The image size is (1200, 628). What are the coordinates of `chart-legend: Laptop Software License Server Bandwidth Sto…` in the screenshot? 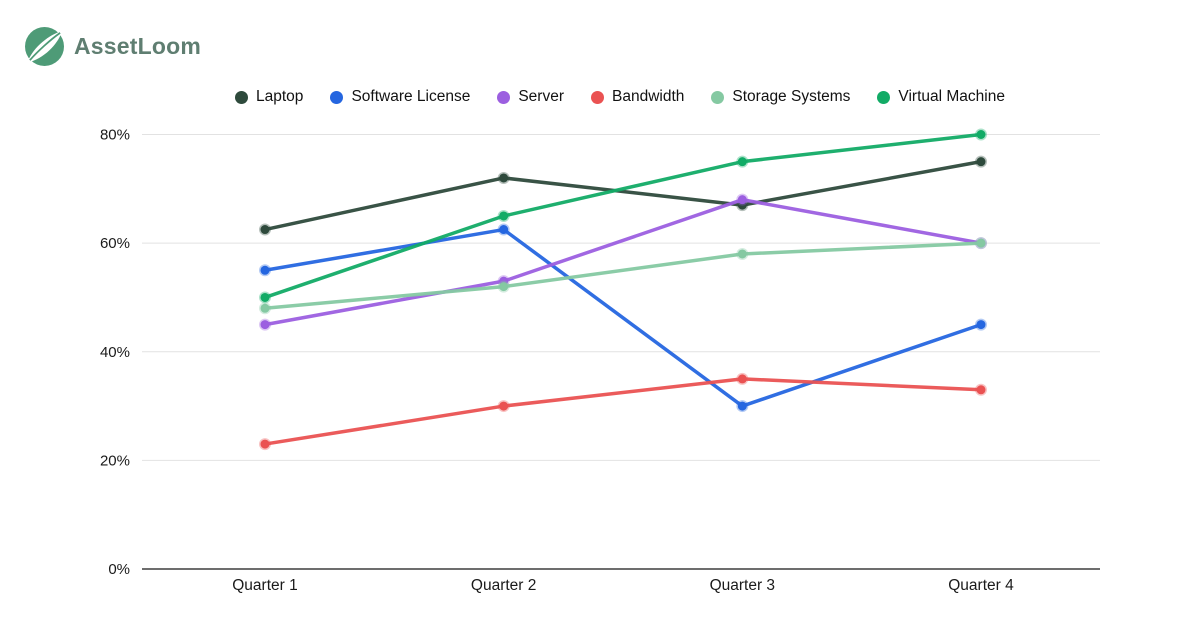 It's located at (620, 97).